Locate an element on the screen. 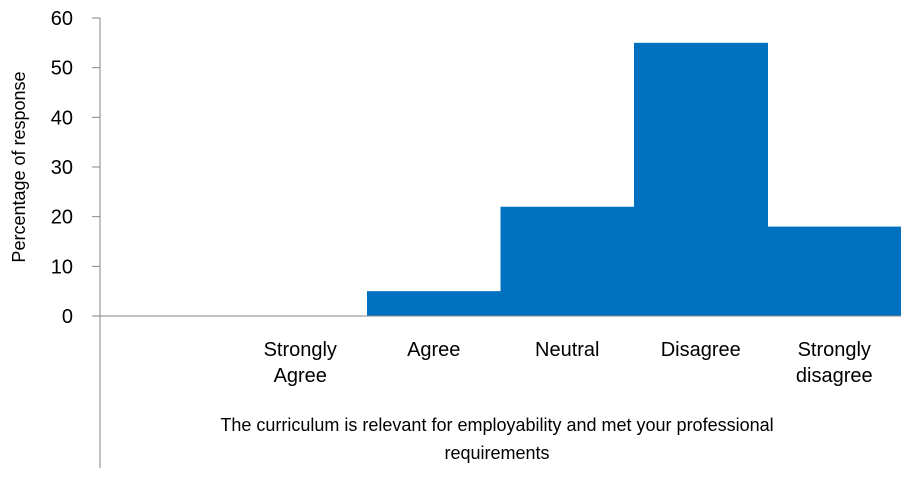 This screenshot has height=478, width=901. y-tick-label: 20 is located at coordinates (62, 218).